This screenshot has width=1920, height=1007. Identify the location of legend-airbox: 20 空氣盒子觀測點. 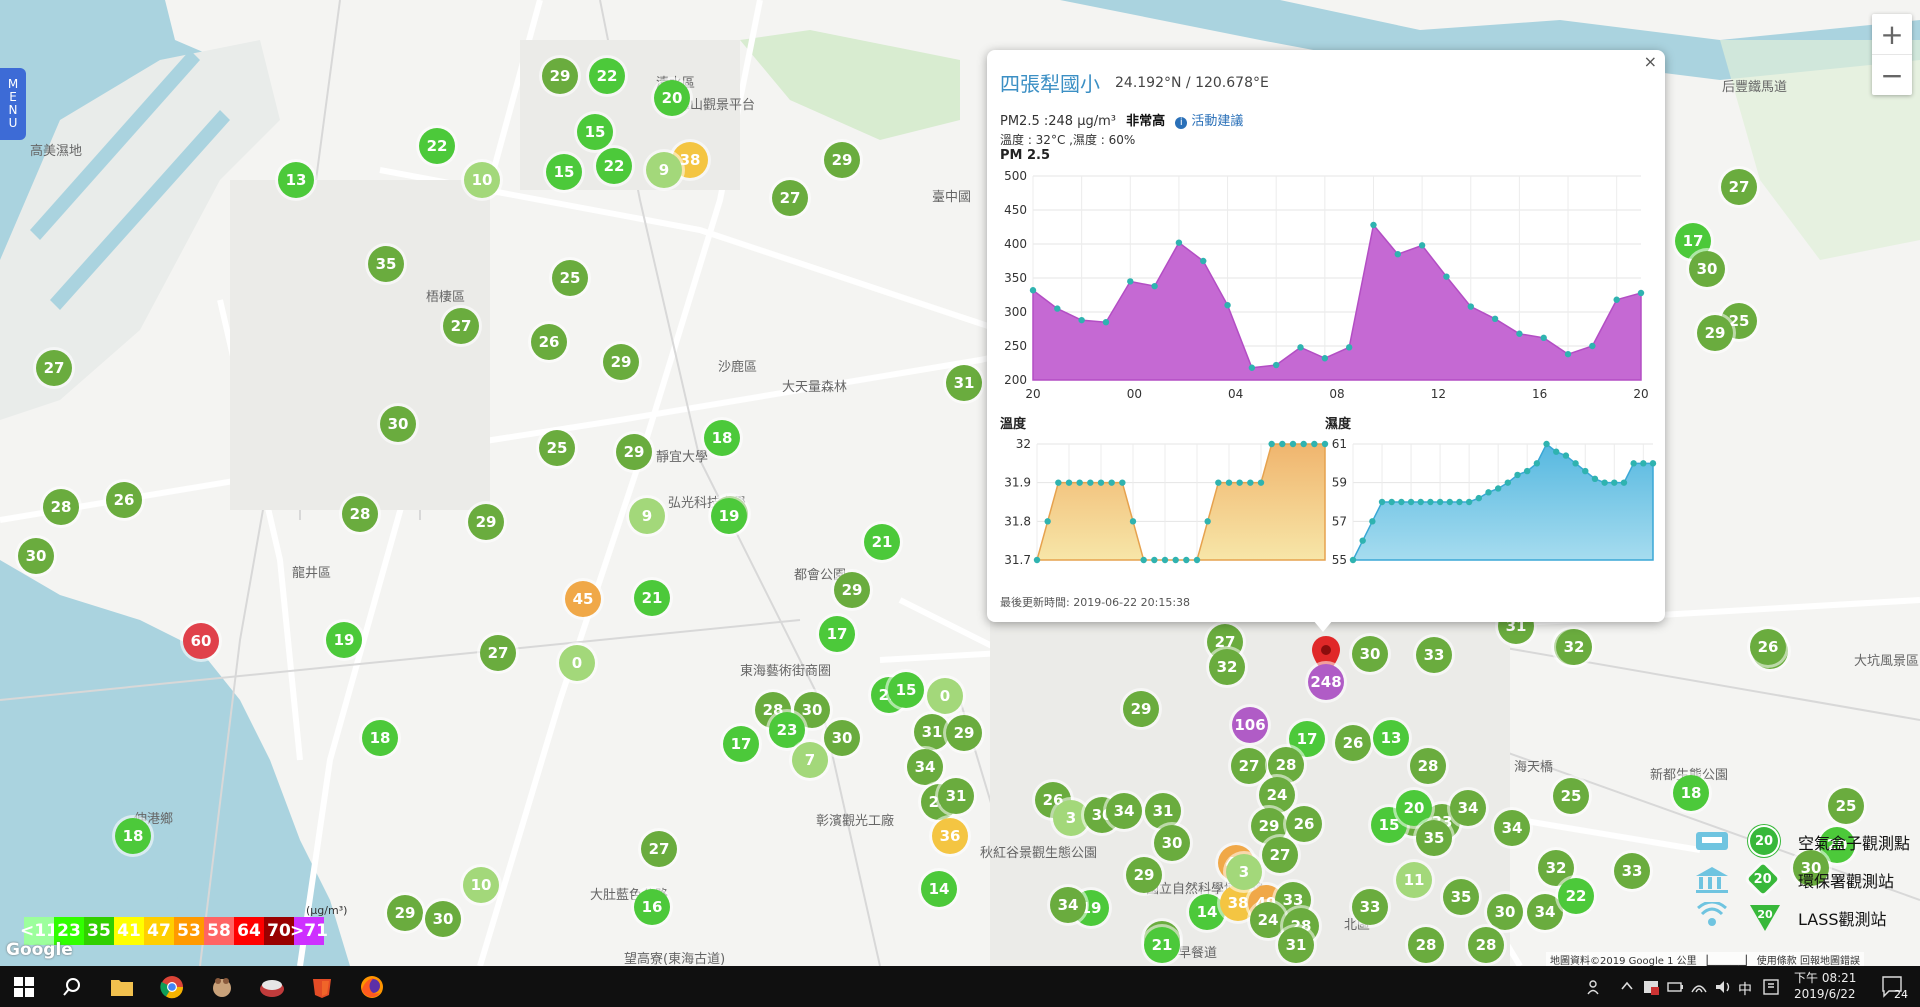
(1805, 842).